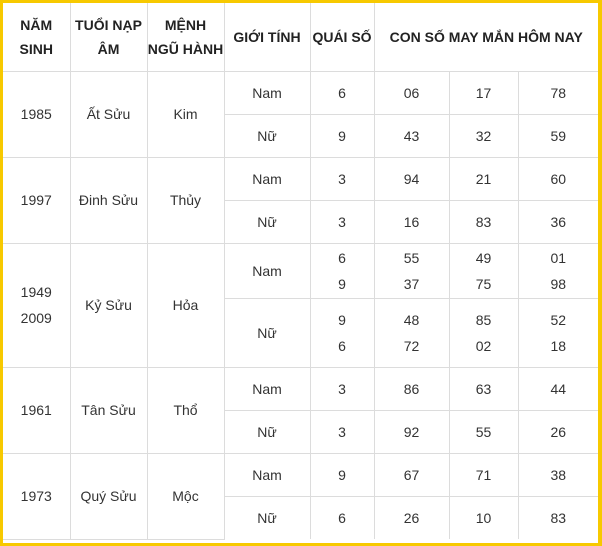 The image size is (602, 546). I want to click on lucky-number: 49 75, so click(483, 270).